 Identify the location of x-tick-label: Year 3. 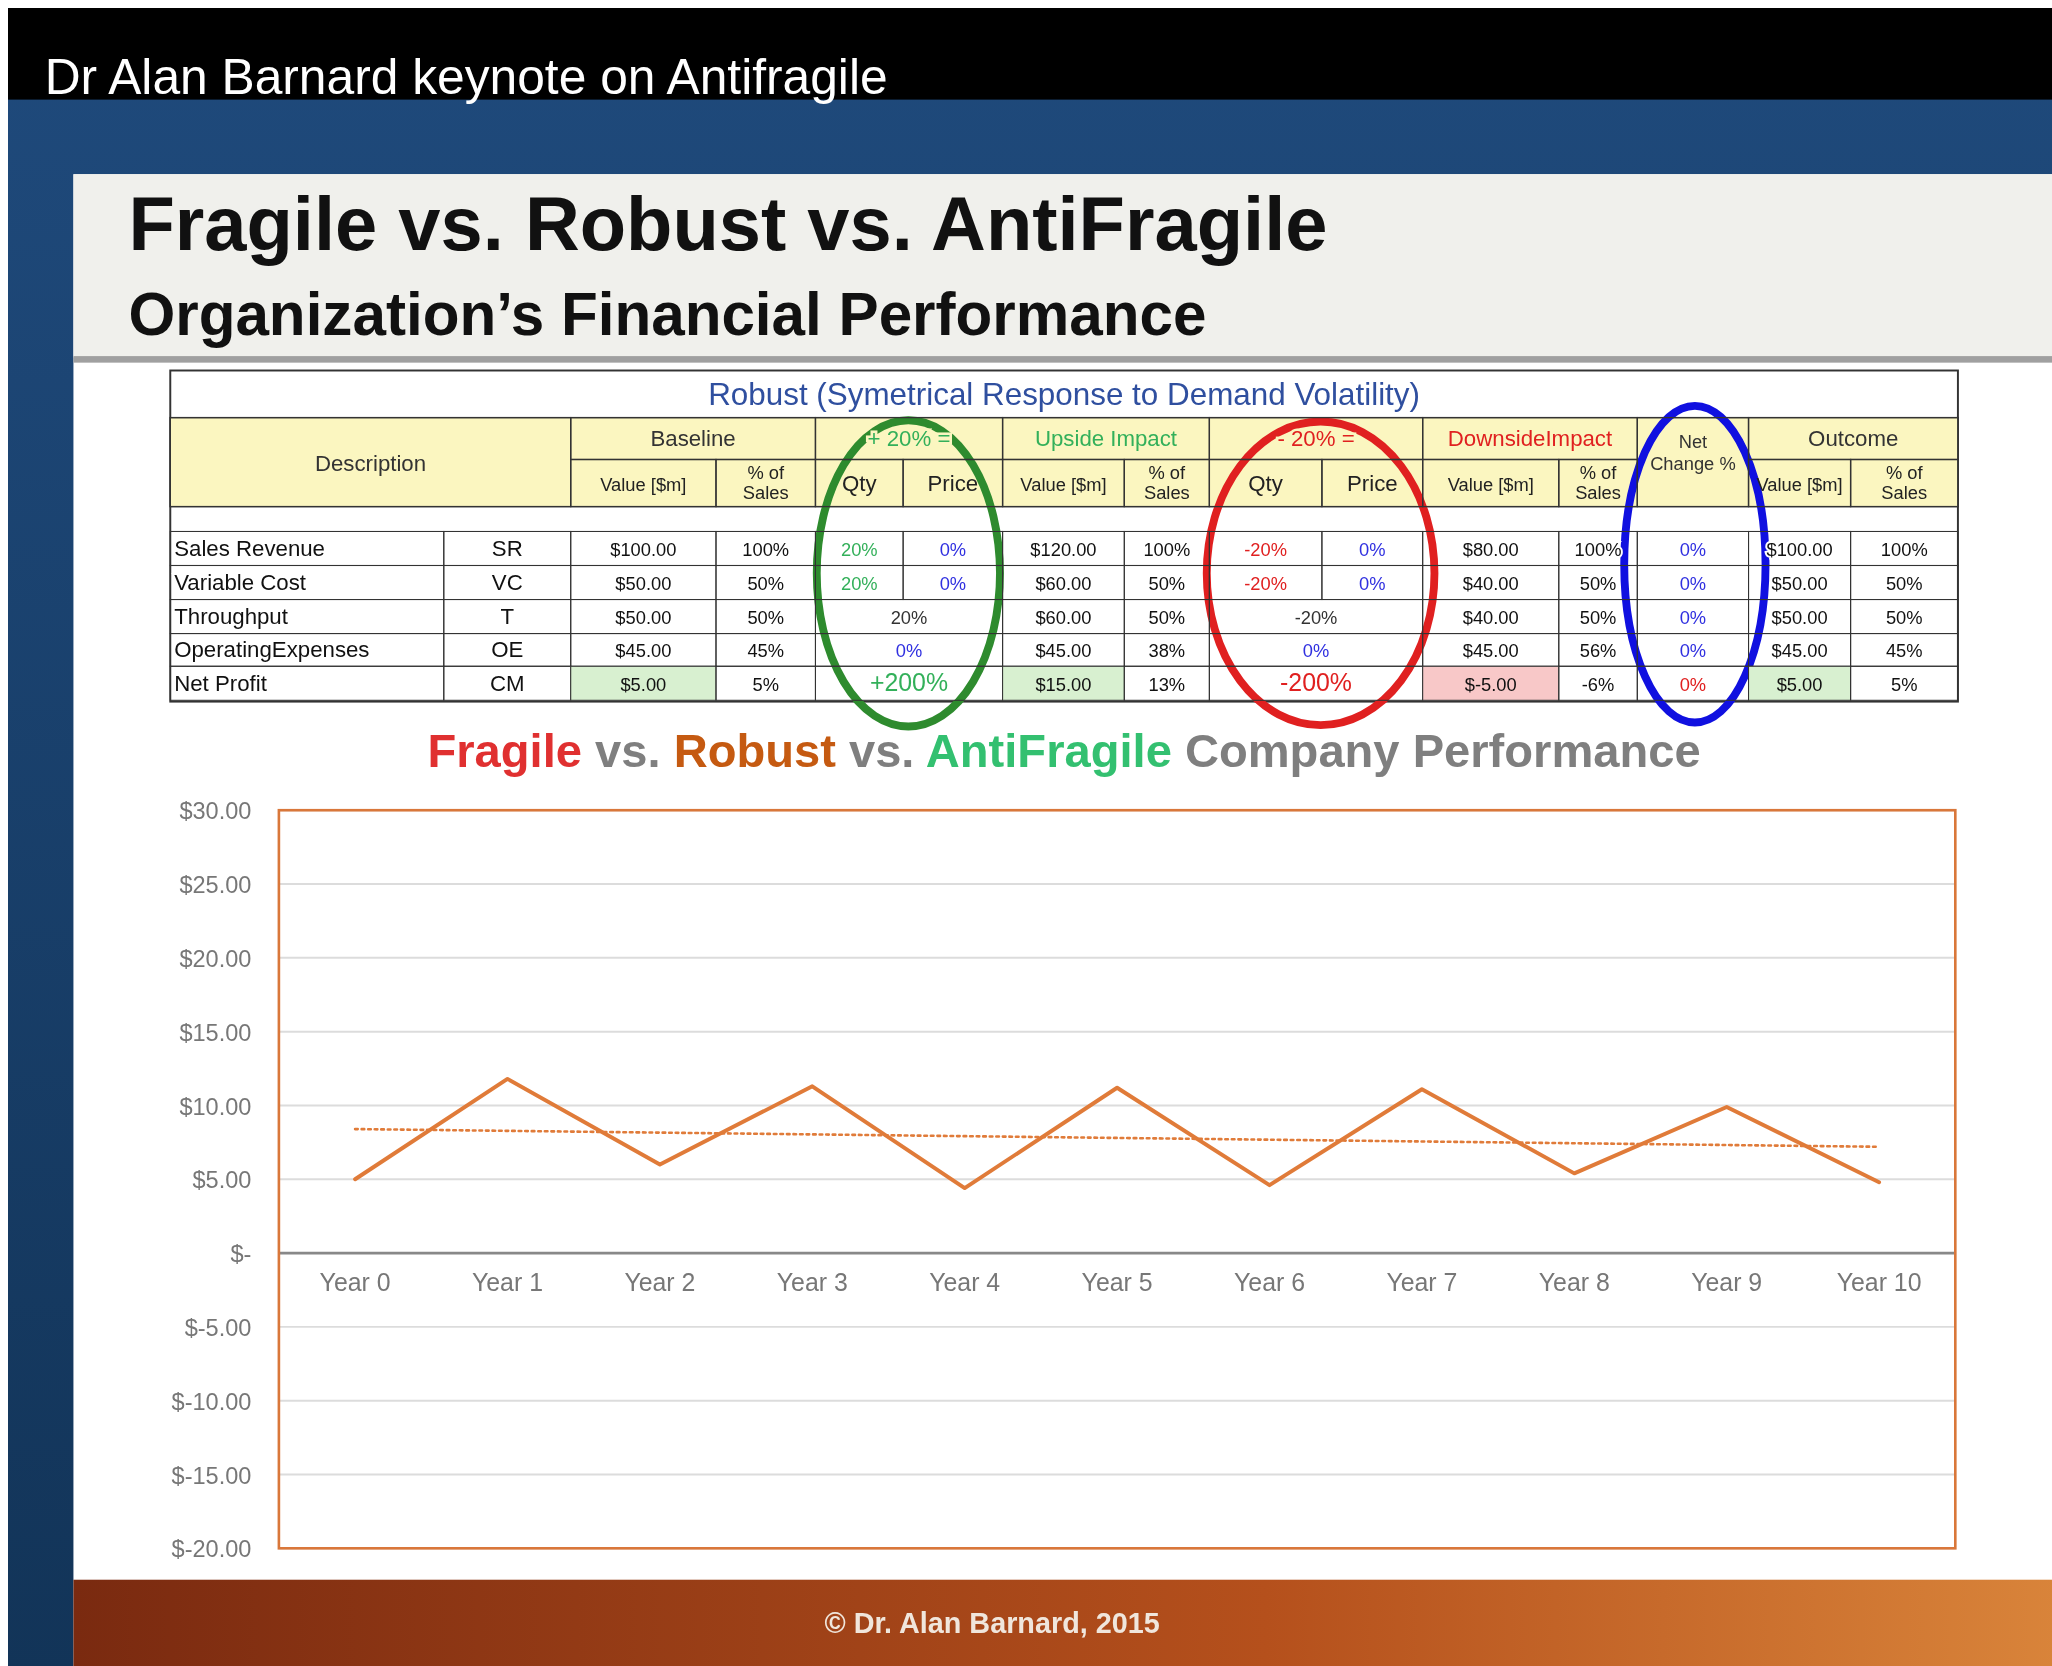
(812, 1282).